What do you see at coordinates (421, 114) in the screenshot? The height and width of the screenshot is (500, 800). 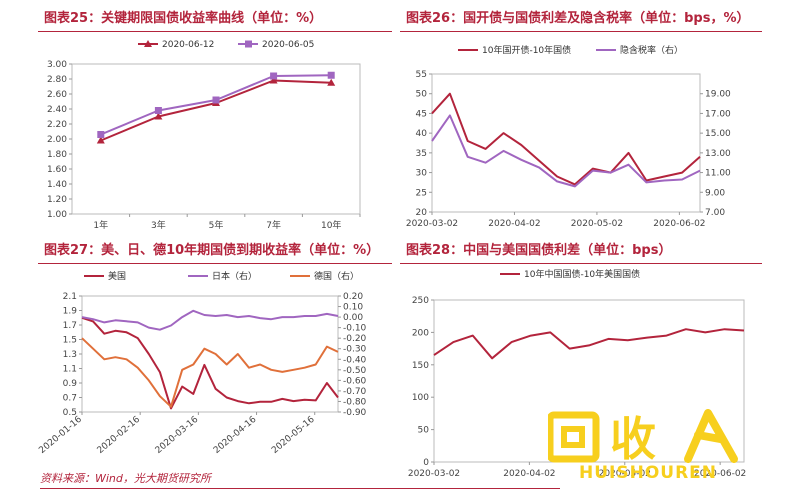 I see `y-tick-label: 45` at bounding box center [421, 114].